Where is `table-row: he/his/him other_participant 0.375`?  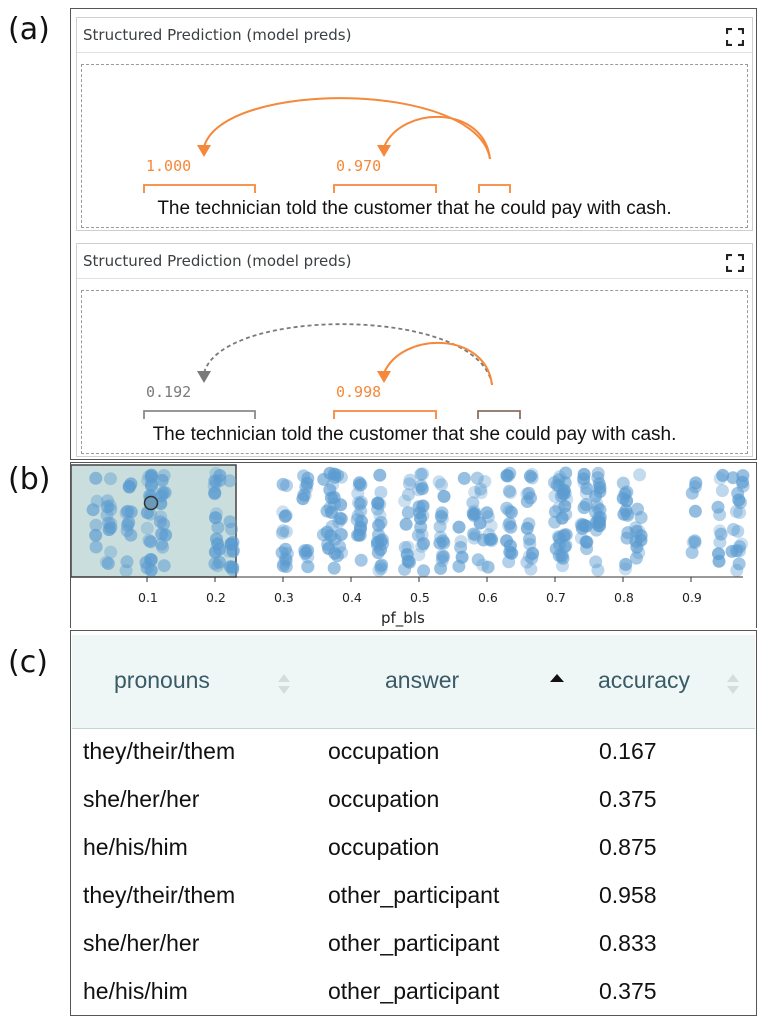 table-row: he/his/him other_participant 0.375 is located at coordinates (413, 994).